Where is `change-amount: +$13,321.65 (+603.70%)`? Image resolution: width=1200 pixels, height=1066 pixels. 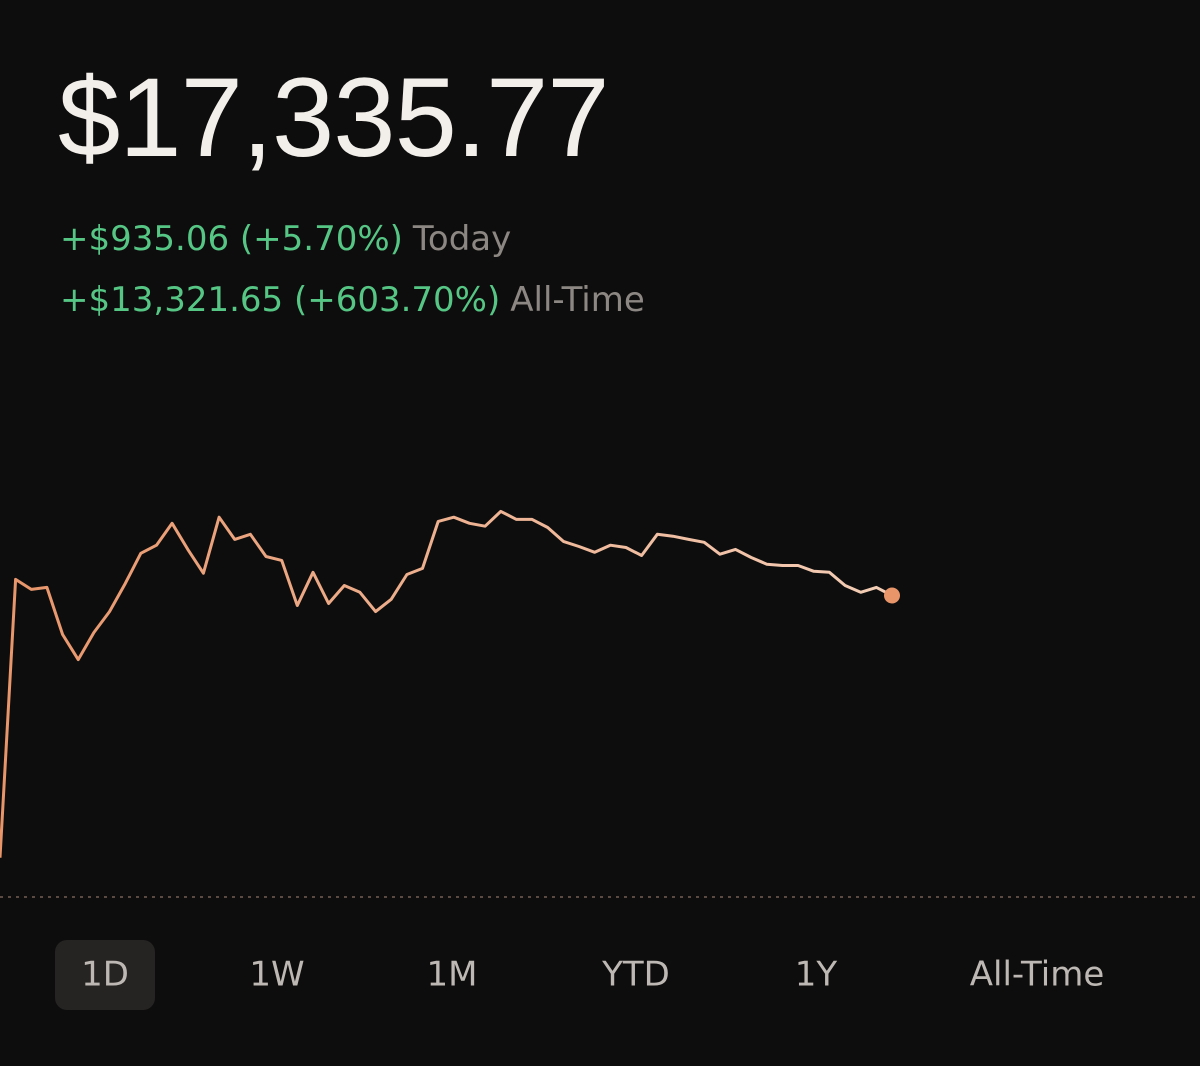 change-amount: +$13,321.65 (+603.70%) is located at coordinates (280, 300).